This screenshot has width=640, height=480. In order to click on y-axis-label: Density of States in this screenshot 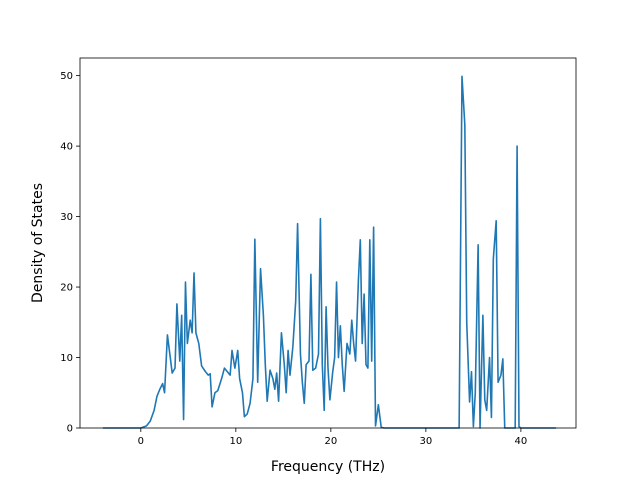, I will do `click(38, 243)`.